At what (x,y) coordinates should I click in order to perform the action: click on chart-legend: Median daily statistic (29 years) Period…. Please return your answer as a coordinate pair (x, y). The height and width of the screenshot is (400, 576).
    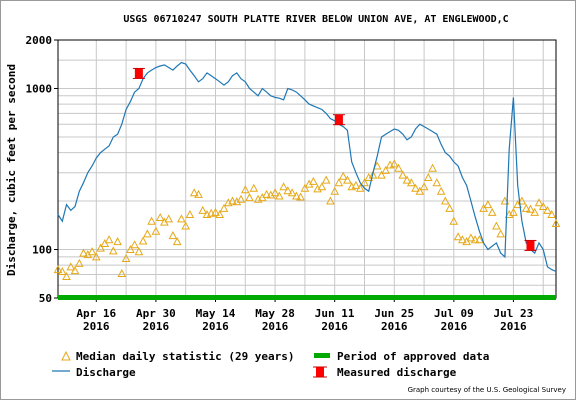
    Looking at the image, I should click on (270, 364).